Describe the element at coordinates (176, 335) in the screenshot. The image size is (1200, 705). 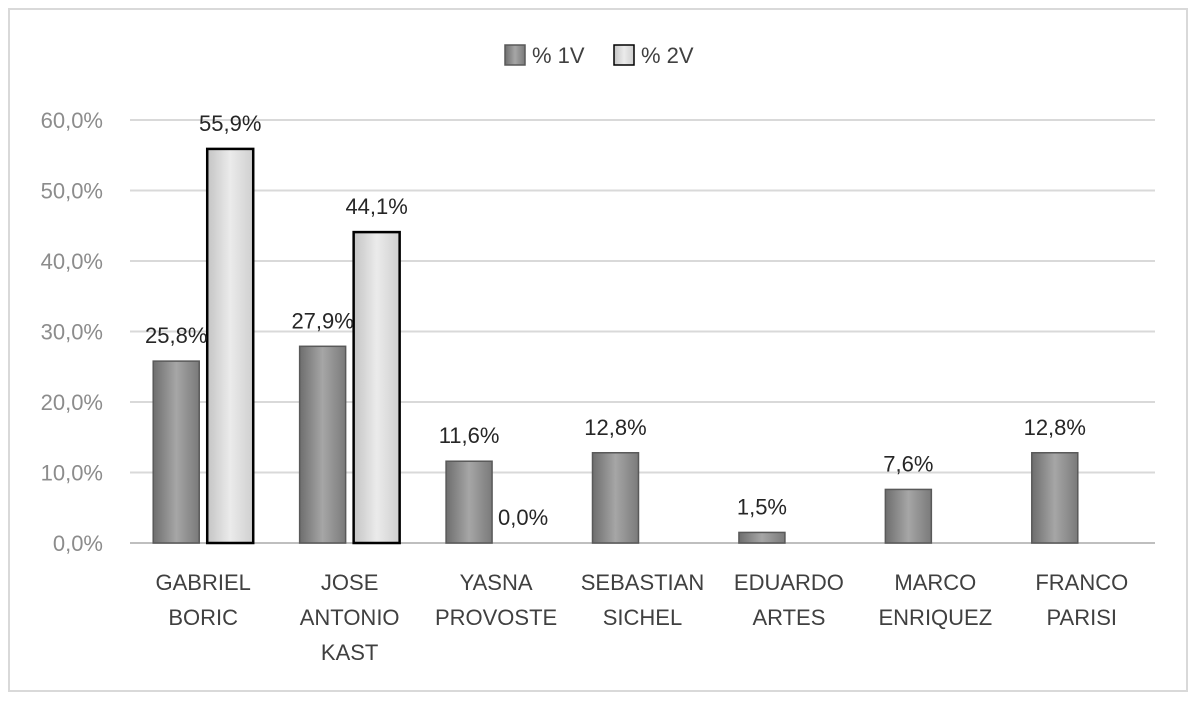
I see `data-label: 25,8%` at that location.